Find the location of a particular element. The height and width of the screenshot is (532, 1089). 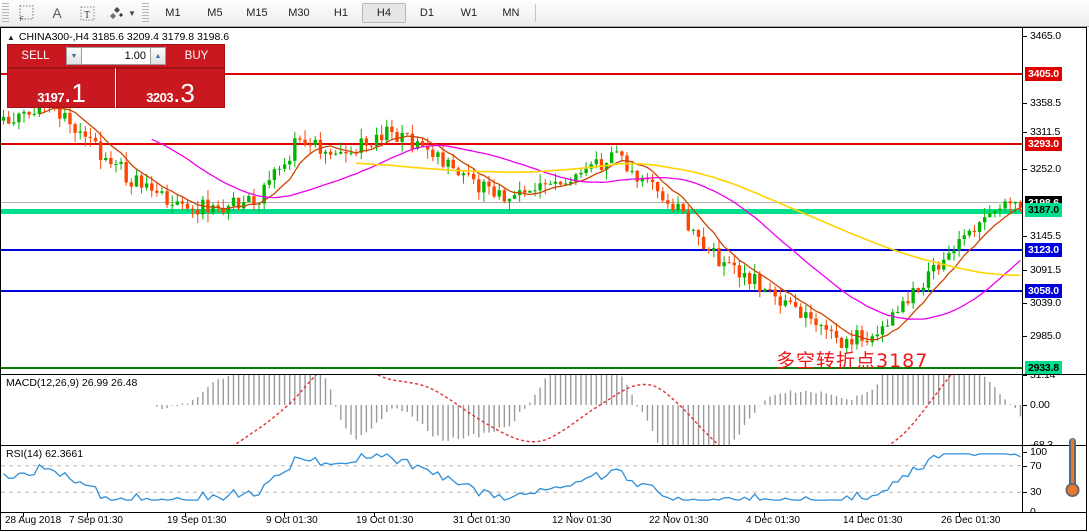

price-axis-label: 3465.0 is located at coordinates (1045, 36).